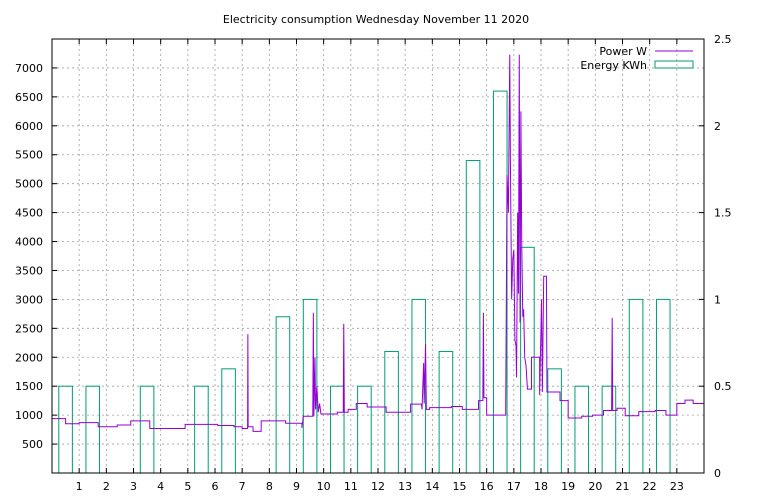 This screenshot has height=504, width=768. Describe the element at coordinates (106, 486) in the screenshot. I see `x-tick-label: 2` at that location.